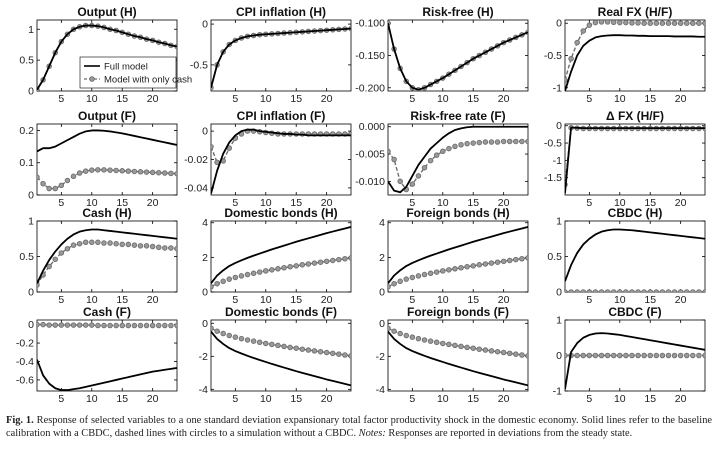  I want to click on panel-title: CBDC (H), so click(635, 213).